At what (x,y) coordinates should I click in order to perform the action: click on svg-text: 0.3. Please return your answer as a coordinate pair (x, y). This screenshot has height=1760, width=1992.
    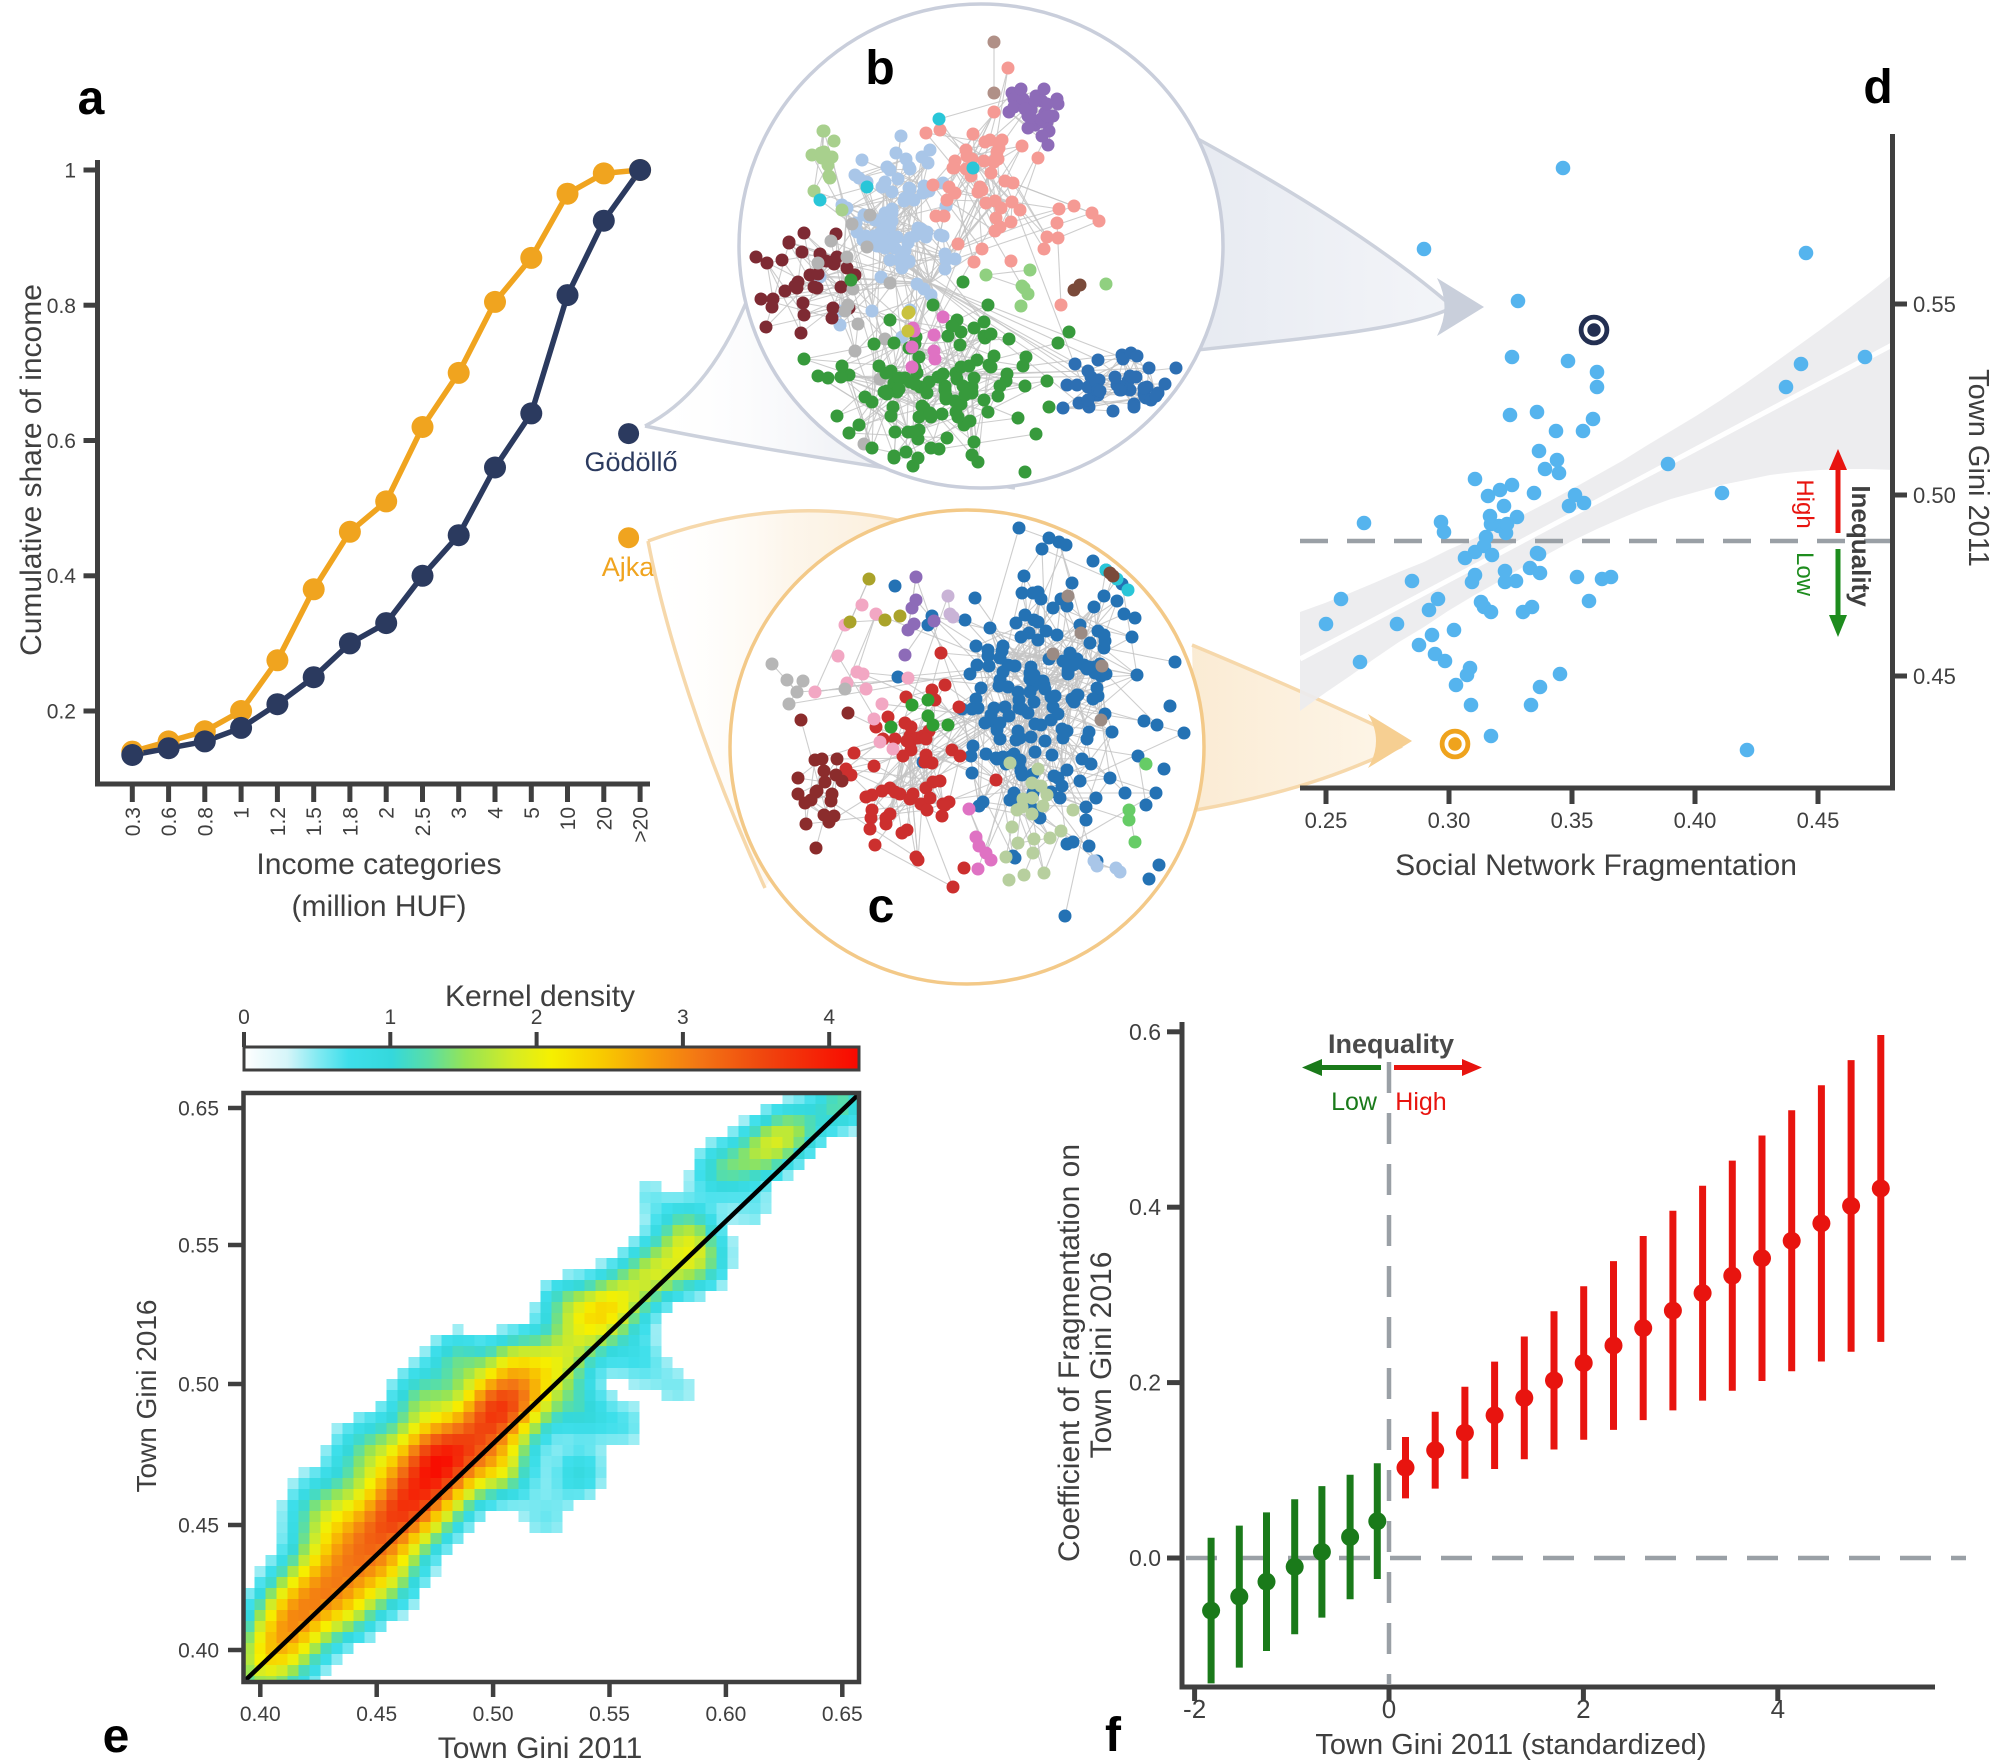
    Looking at the image, I should click on (133, 821).